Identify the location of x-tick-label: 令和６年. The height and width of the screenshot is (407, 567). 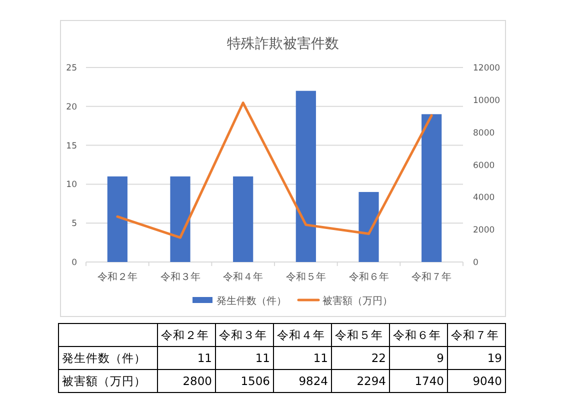
(368, 277).